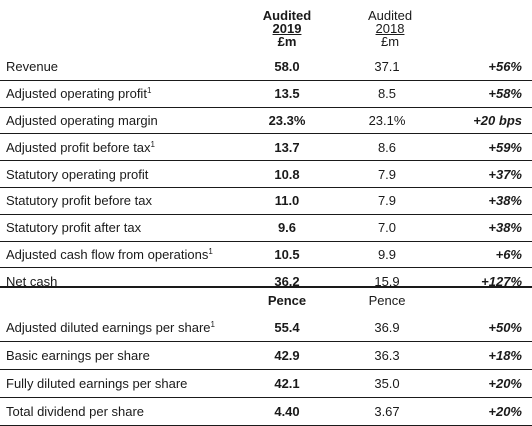  Describe the element at coordinates (387, 383) in the screenshot. I see `value-2018: 35.0` at that location.